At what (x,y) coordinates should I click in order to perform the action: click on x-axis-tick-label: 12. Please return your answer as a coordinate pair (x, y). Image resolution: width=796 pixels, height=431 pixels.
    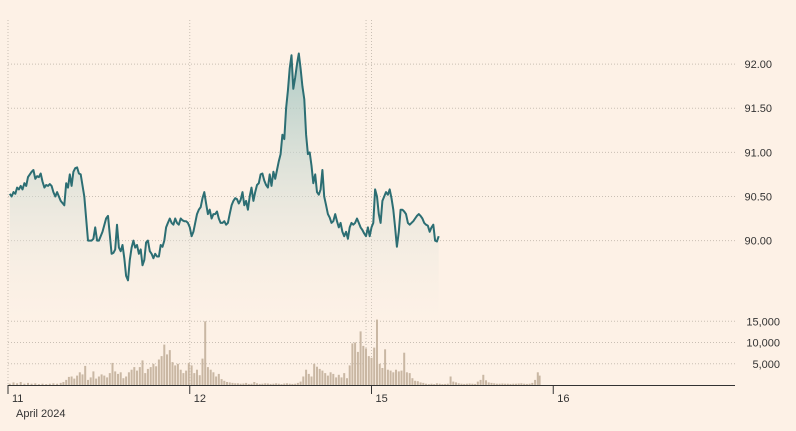
    Looking at the image, I should click on (200, 399).